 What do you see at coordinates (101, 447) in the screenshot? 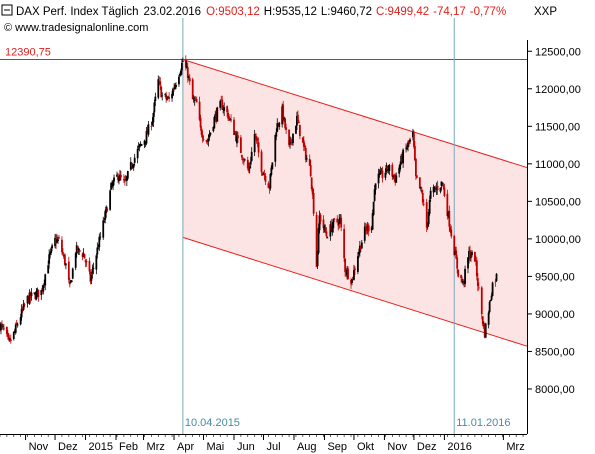
I see `x-month-label: 2015` at bounding box center [101, 447].